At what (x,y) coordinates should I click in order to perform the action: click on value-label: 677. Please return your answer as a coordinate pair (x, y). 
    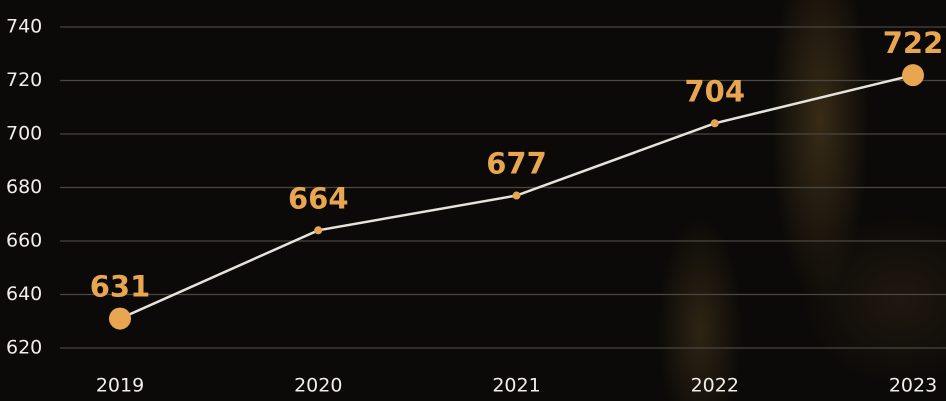
    Looking at the image, I should click on (516, 164).